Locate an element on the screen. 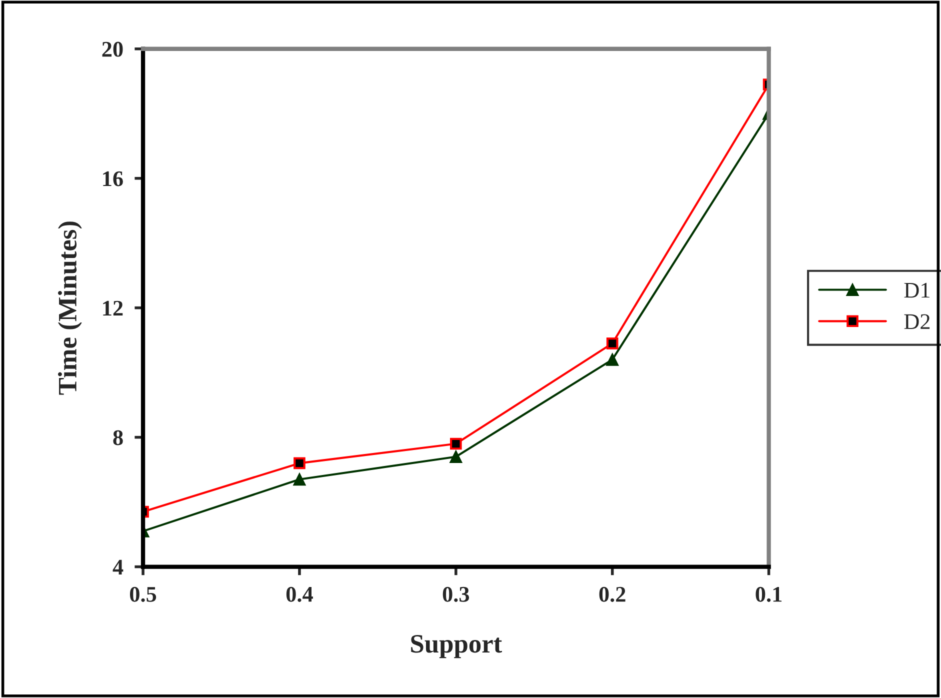 The image size is (941, 698). y-tick-label: 4 is located at coordinates (118, 567).